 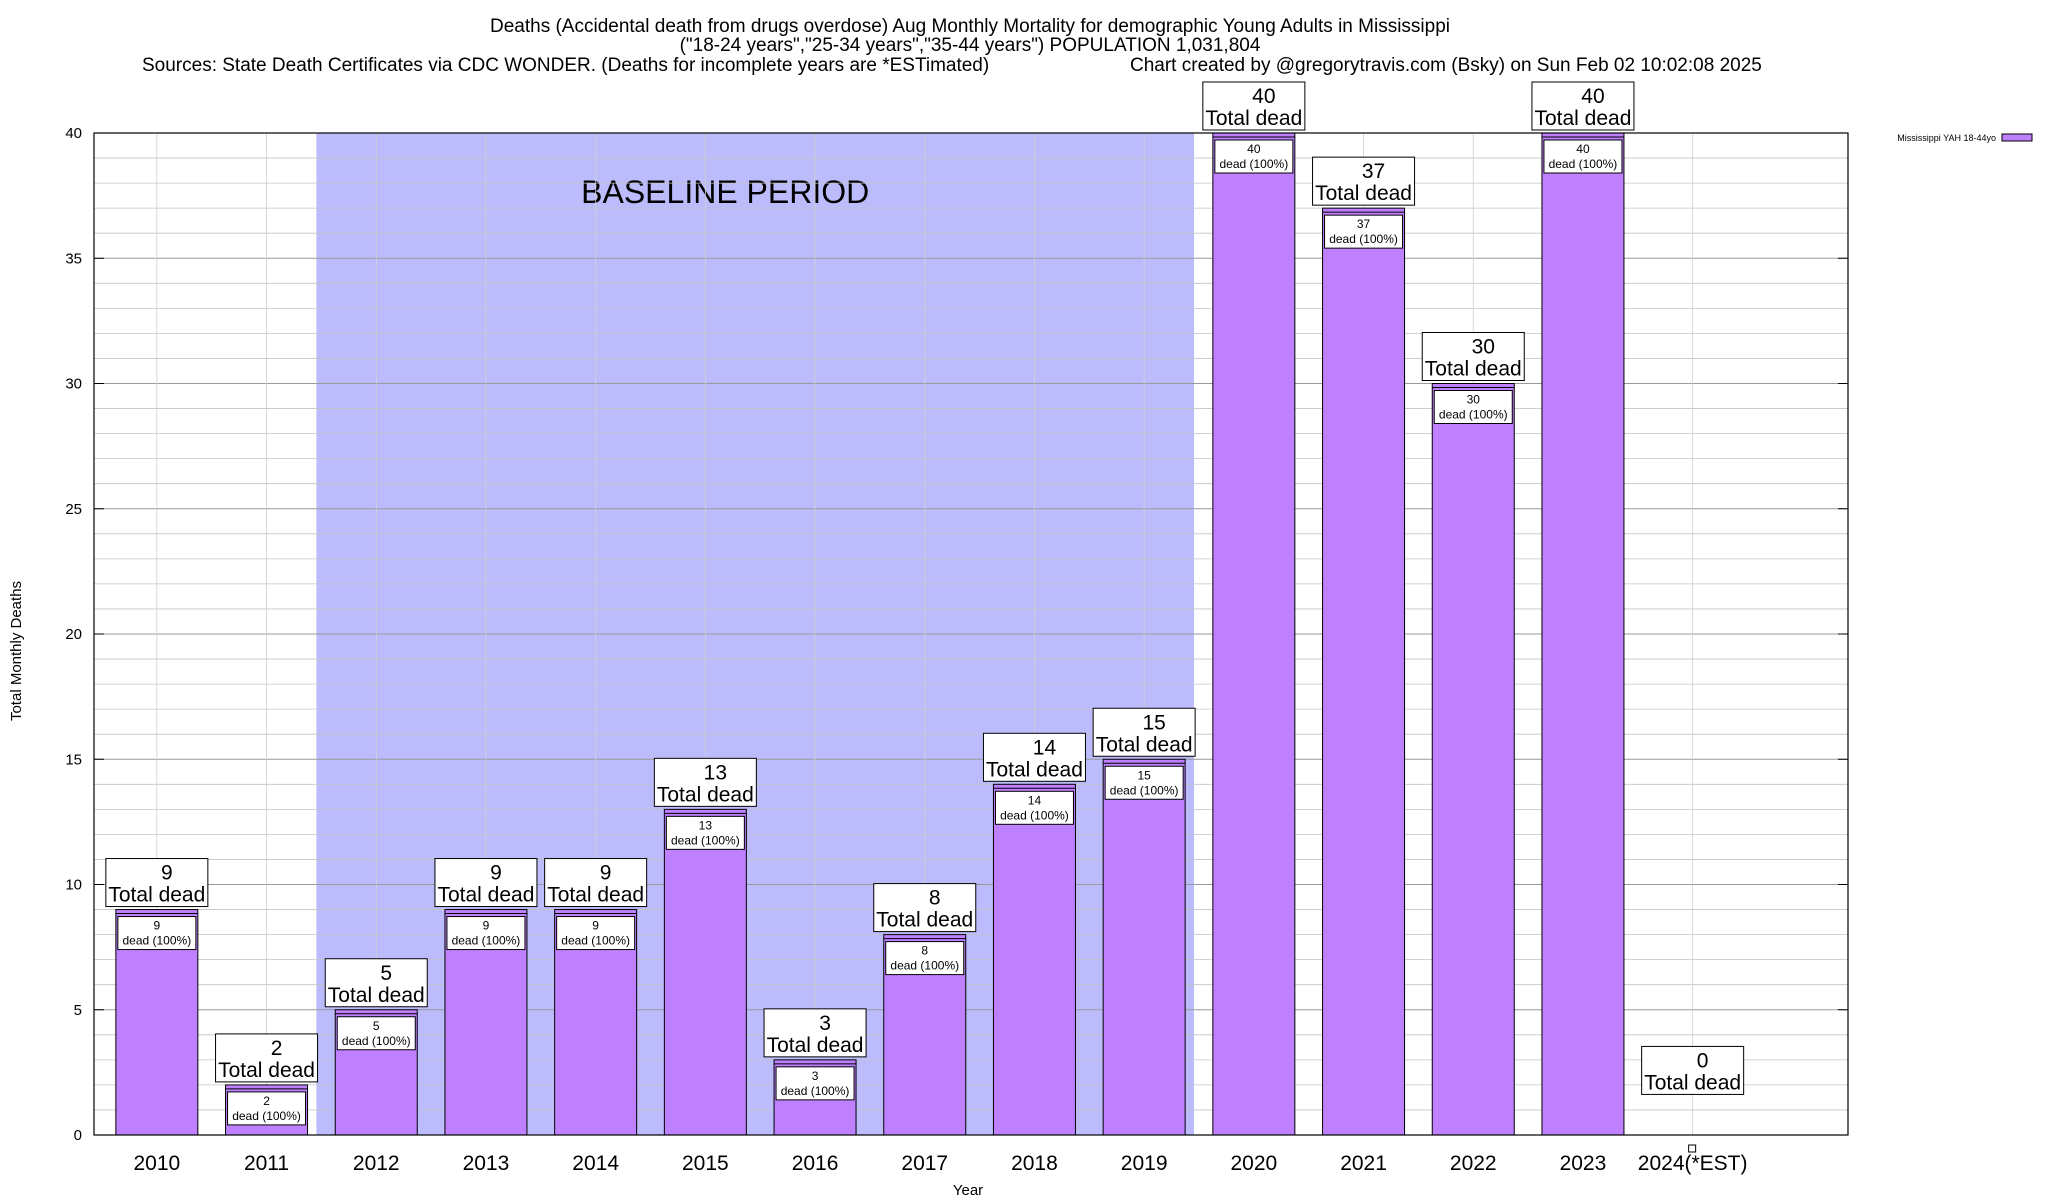 I want to click on inner-value-label: 2, so click(x=266, y=1101).